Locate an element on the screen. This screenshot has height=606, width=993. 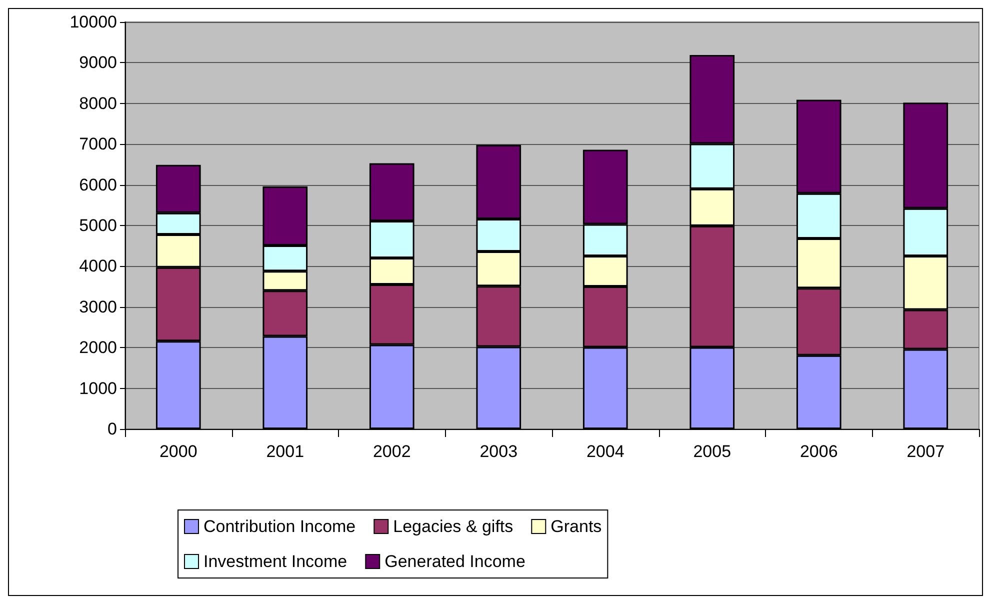
x-tick-label: 2002 is located at coordinates (391, 451).